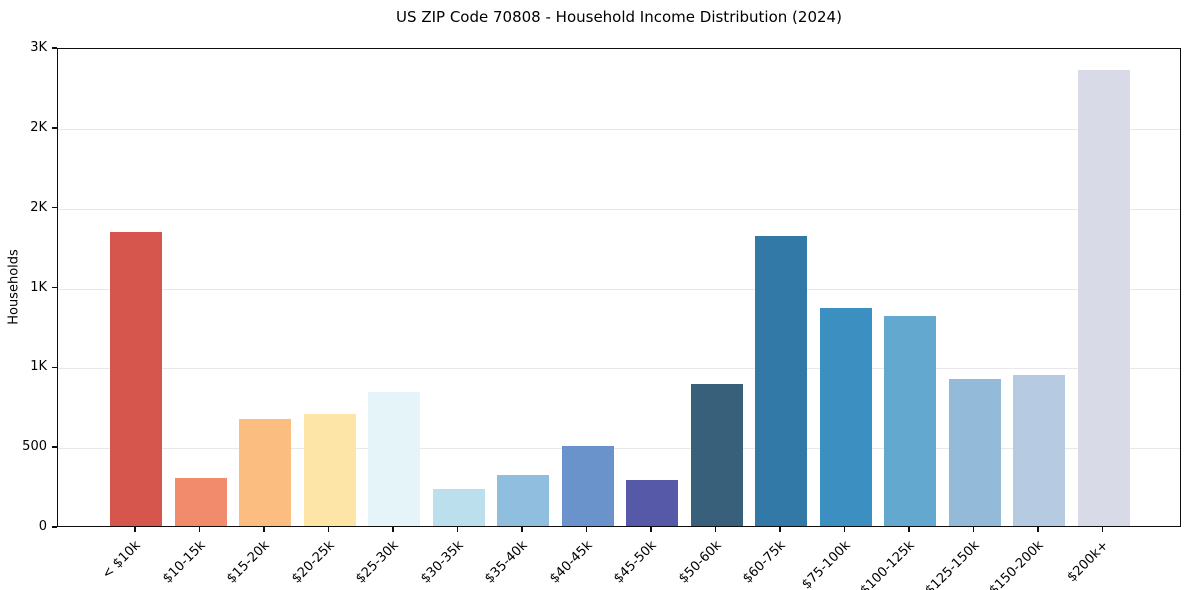 This screenshot has width=1189, height=590. Describe the element at coordinates (844, 529) in the screenshot. I see `x-tick-mark-$75-100k` at that location.